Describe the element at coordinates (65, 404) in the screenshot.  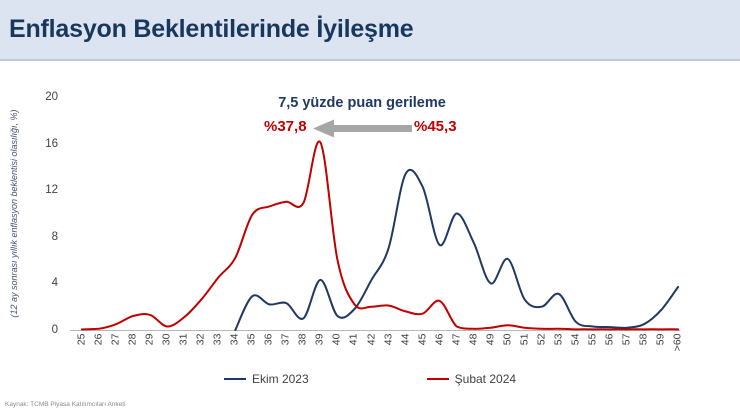
I see `source-note: Kaynak: TCMB Piyasa Katılımcıları Anketi` at that location.